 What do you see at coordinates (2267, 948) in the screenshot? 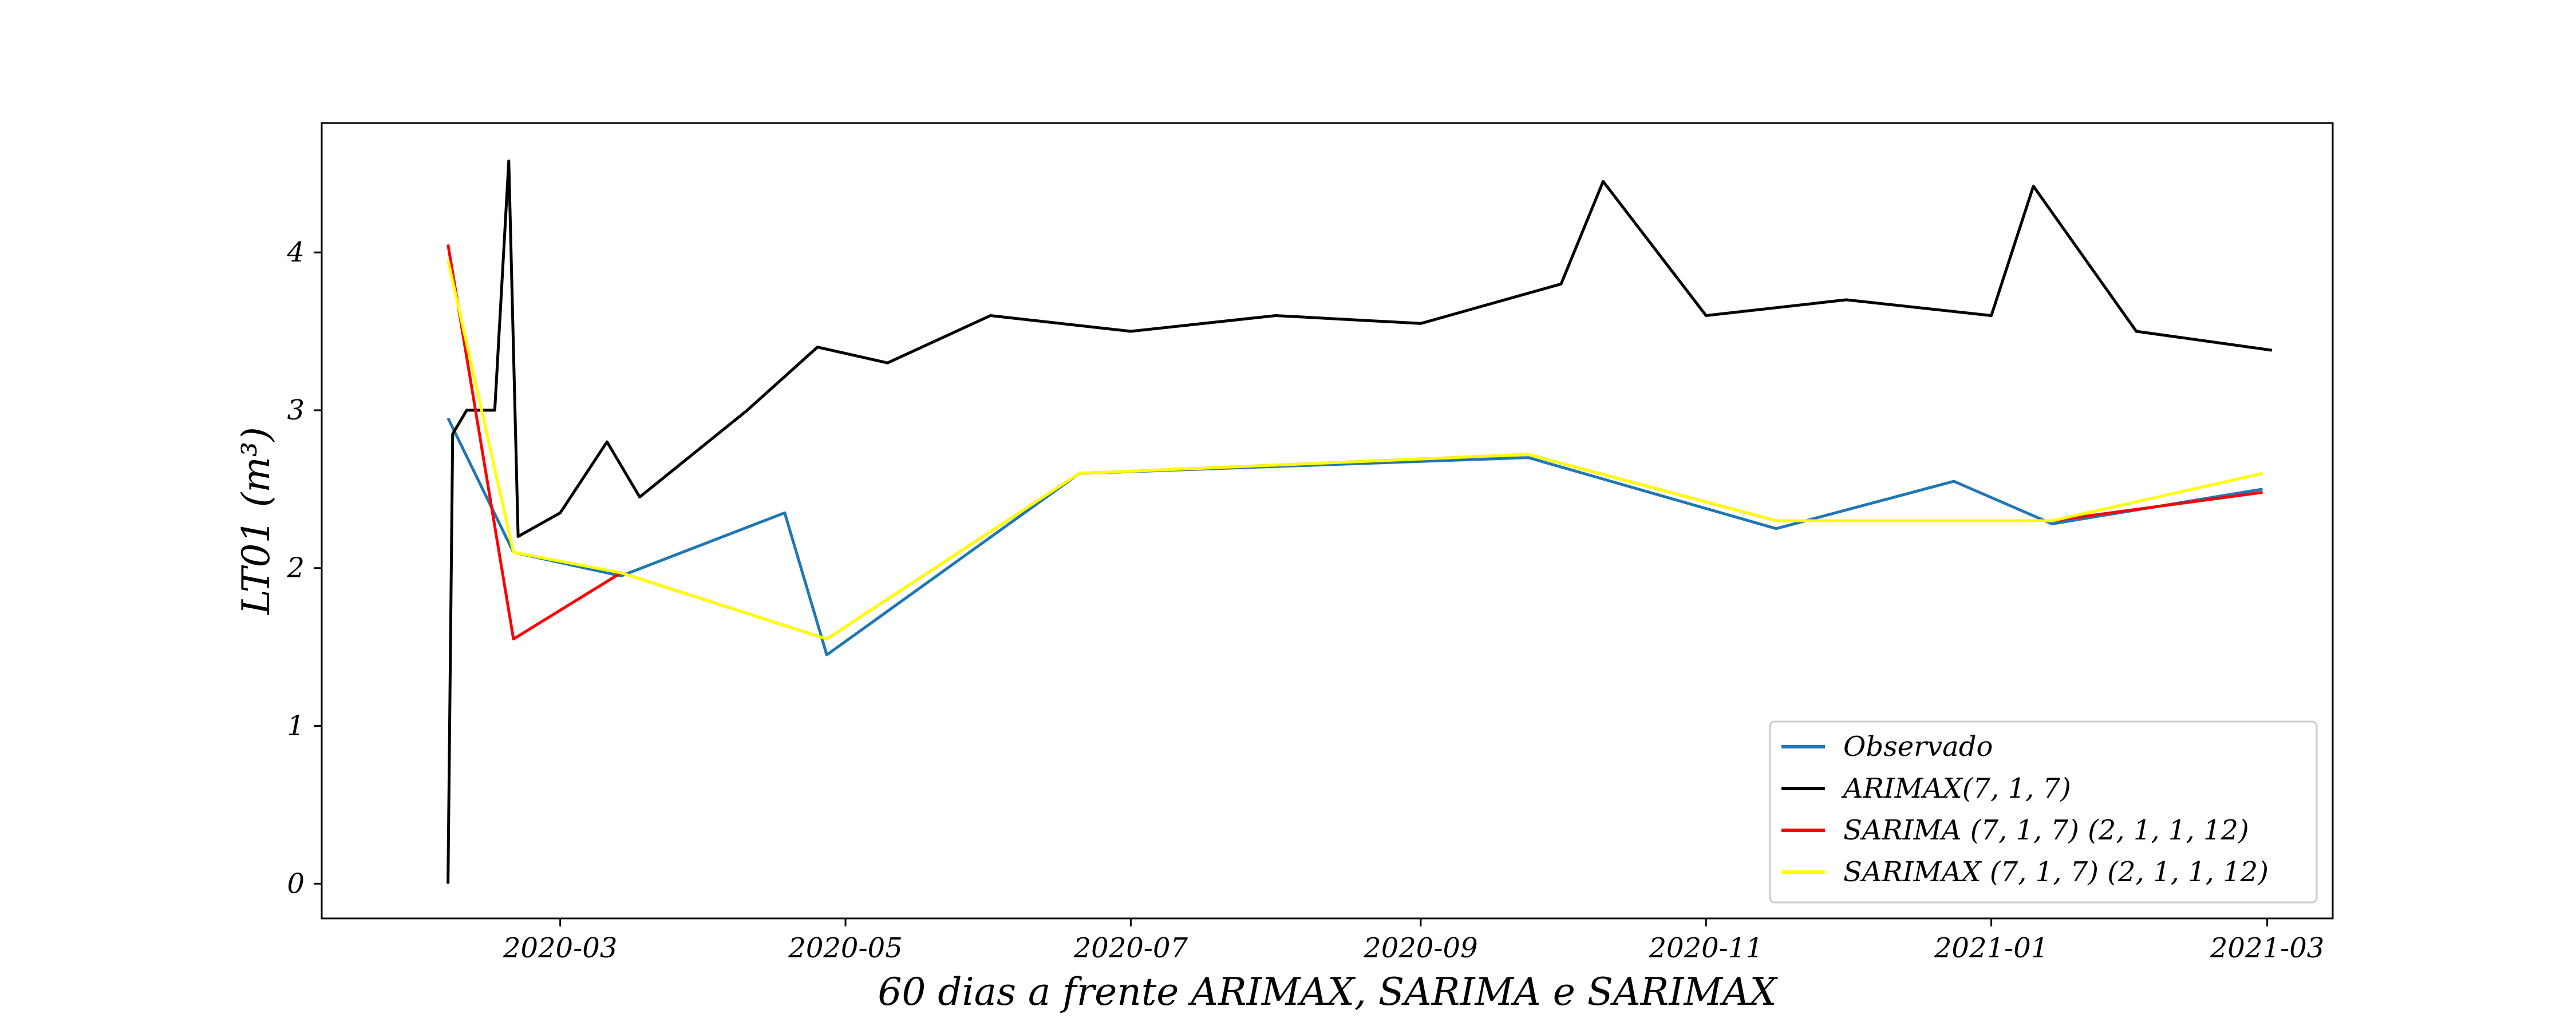
I see `x-tick-label: 2021-03` at bounding box center [2267, 948].